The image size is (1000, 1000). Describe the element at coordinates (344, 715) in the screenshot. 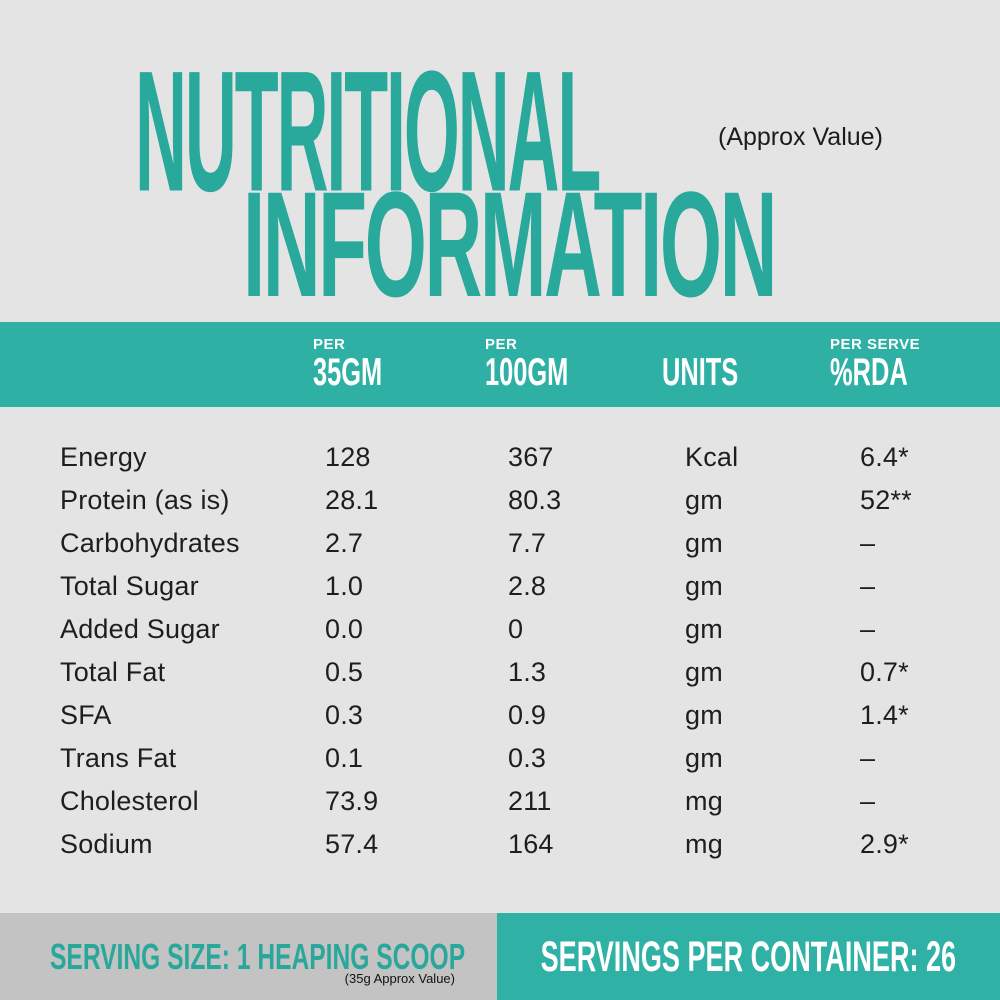

I see `value-per-35gm: 0.3` at that location.